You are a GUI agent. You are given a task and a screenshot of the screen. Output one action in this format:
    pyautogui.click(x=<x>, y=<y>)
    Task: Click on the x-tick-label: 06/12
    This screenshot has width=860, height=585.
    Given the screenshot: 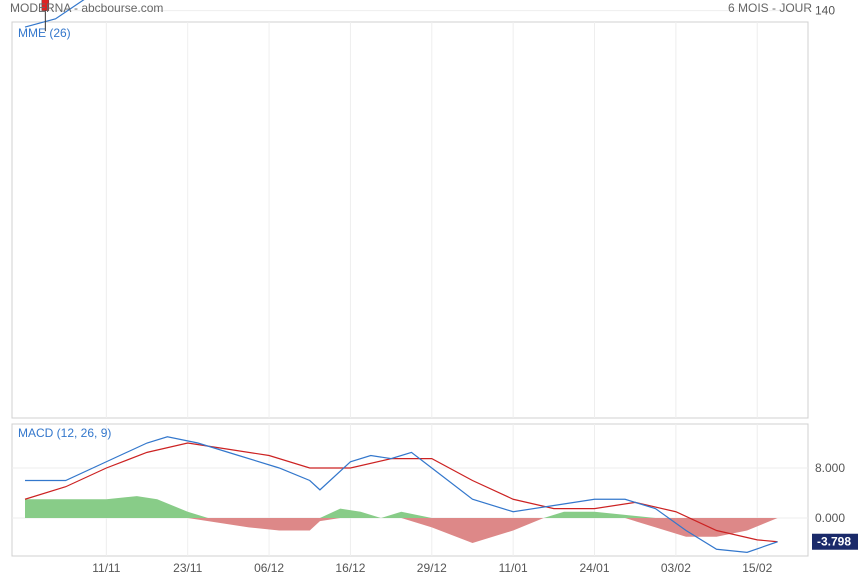 What is the action you would take?
    pyautogui.click(x=269, y=568)
    